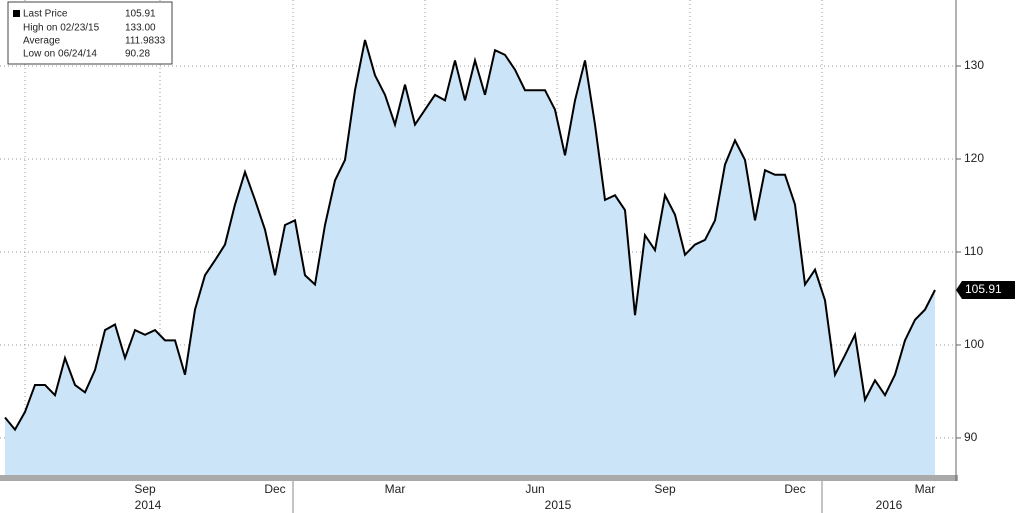 Image resolution: width=1024 pixels, height=513 pixels. What do you see at coordinates (42, 41) in the screenshot?
I see `legend-label: Average` at bounding box center [42, 41].